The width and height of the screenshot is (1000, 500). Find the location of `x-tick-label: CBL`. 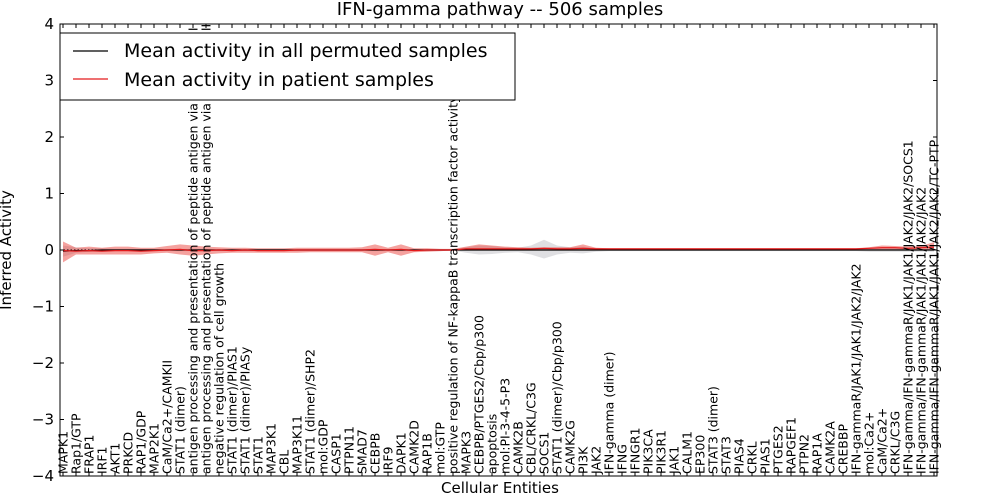

x-tick-label: CBL is located at coordinates (284, 462).